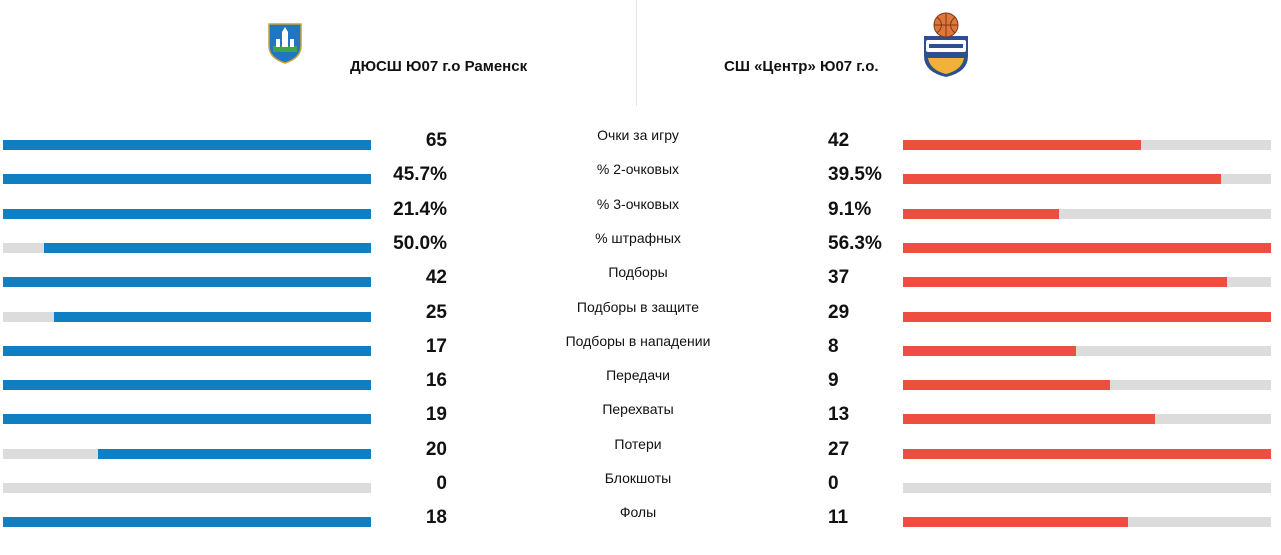  Describe the element at coordinates (855, 174) in the screenshot. I see `away-stat-value: 39.5%` at that location.